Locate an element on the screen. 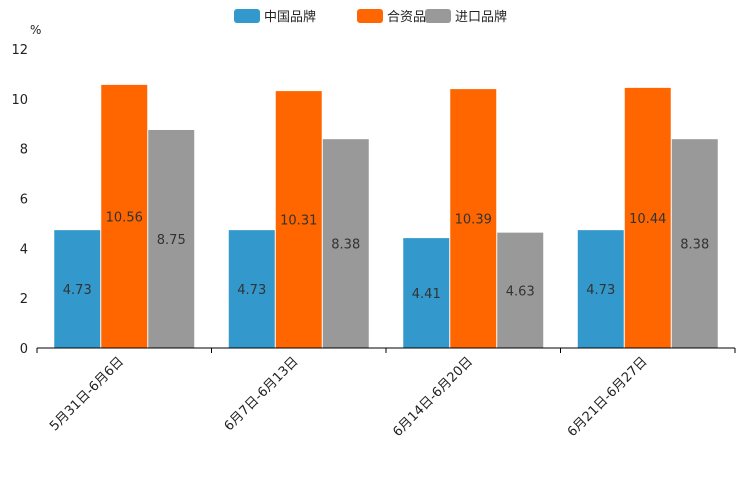 This screenshot has height=496, width=744. legend: 中国品牌 合资品牌 进口品牌 is located at coordinates (370, 17).